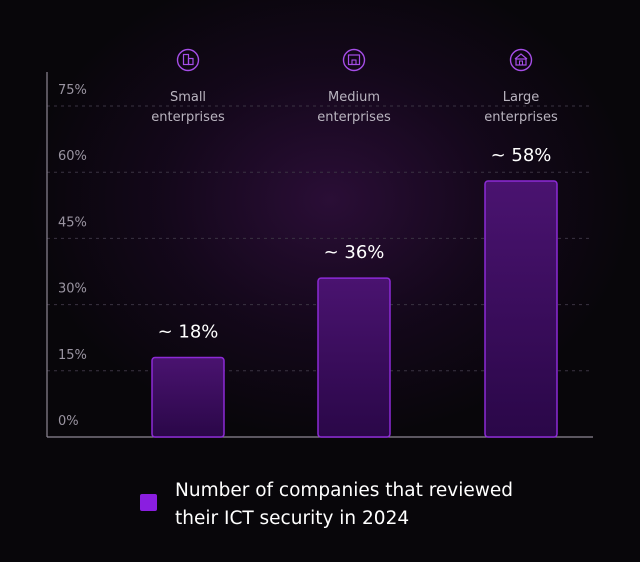 This screenshot has width=640, height=562. What do you see at coordinates (68, 421) in the screenshot?
I see `y-tick-label: 0%` at bounding box center [68, 421].